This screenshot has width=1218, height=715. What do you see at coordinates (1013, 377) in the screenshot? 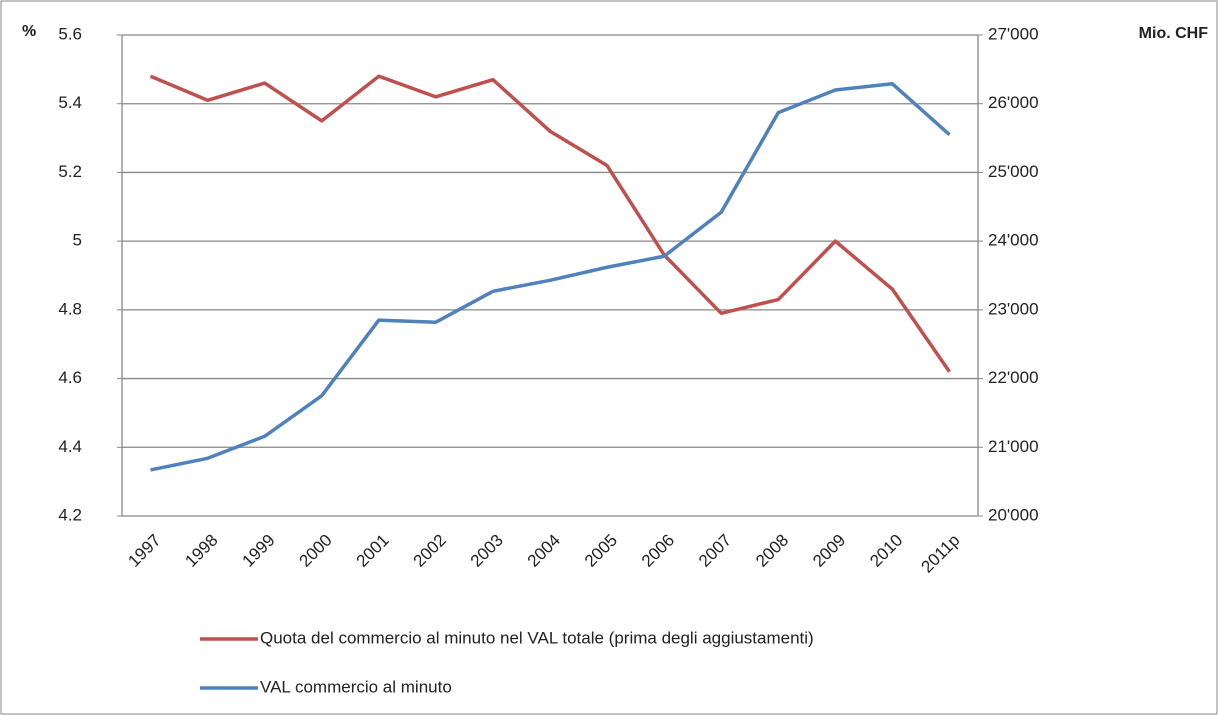
I see `y2-tick-label: 22'000` at bounding box center [1013, 377].